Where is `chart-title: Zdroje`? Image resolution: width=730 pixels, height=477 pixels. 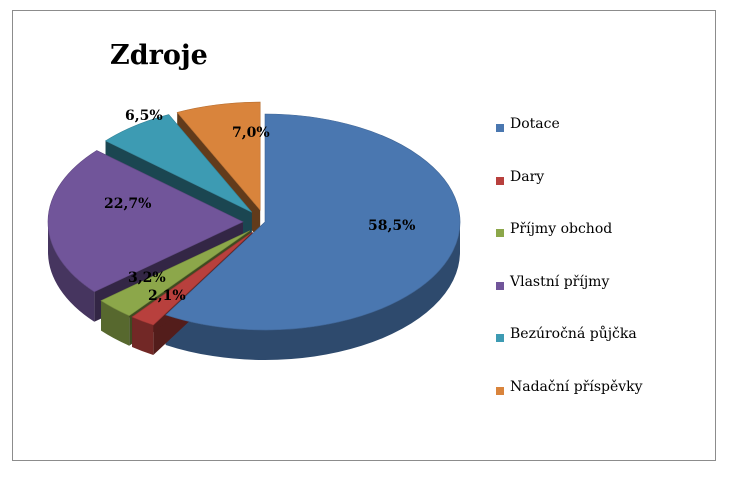
chart-title: Zdroje is located at coordinates (159, 55).